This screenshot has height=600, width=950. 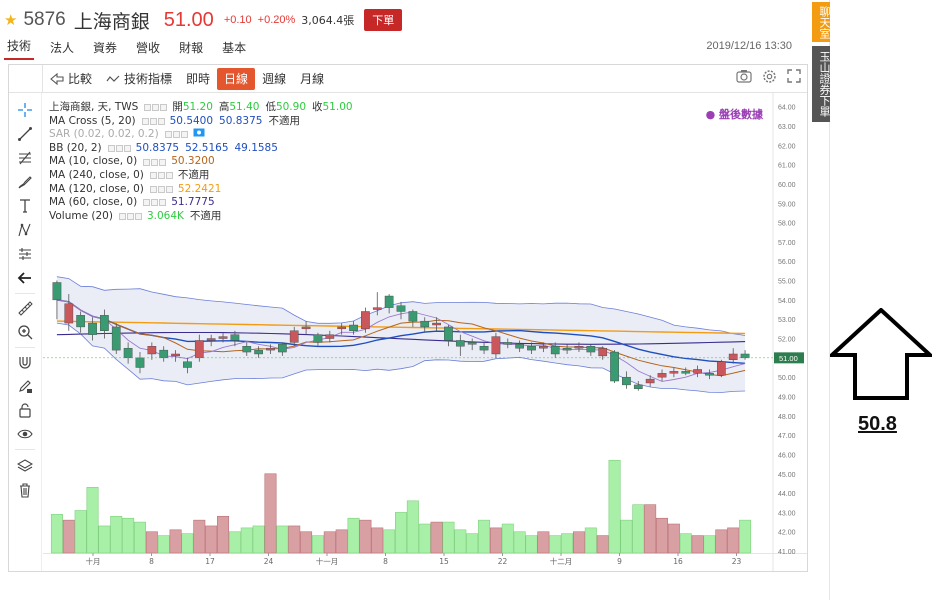 What do you see at coordinates (821, 84) in the screenshot?
I see `broker-order-button: 玉山證券下單` at bounding box center [821, 84].